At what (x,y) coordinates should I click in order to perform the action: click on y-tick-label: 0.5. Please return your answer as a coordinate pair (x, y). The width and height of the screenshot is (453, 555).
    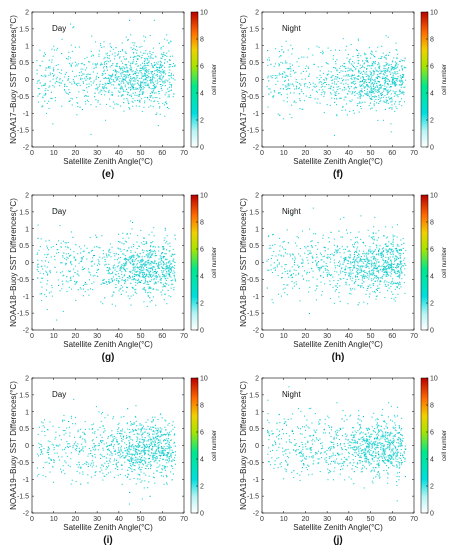
    Looking at the image, I should click on (24, 63).